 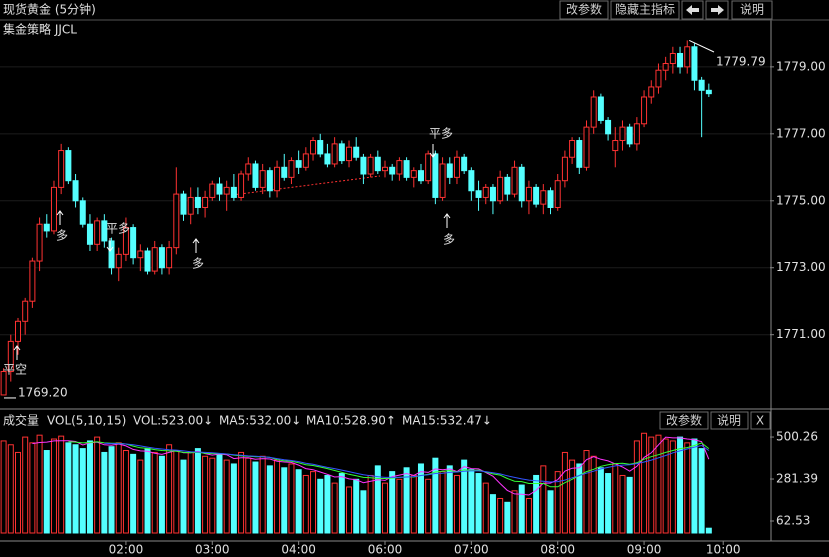 I want to click on x-tick-label: 04:00, so click(x=298, y=550).